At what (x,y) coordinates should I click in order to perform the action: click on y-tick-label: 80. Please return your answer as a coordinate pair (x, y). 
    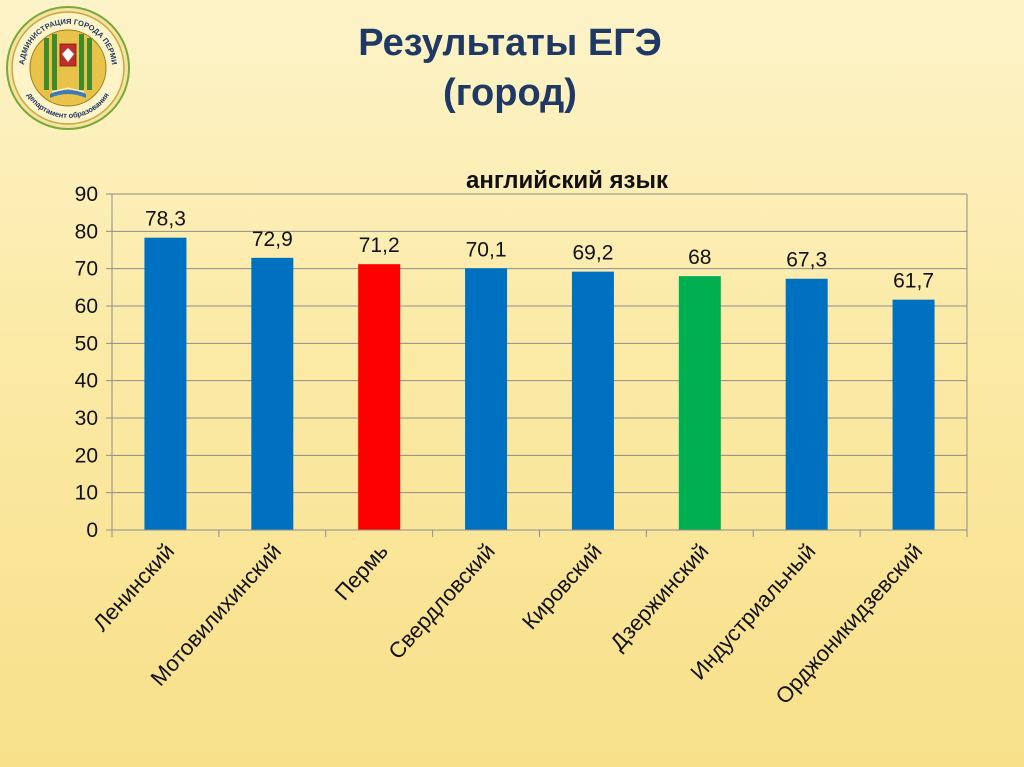
    Looking at the image, I should click on (86, 231).